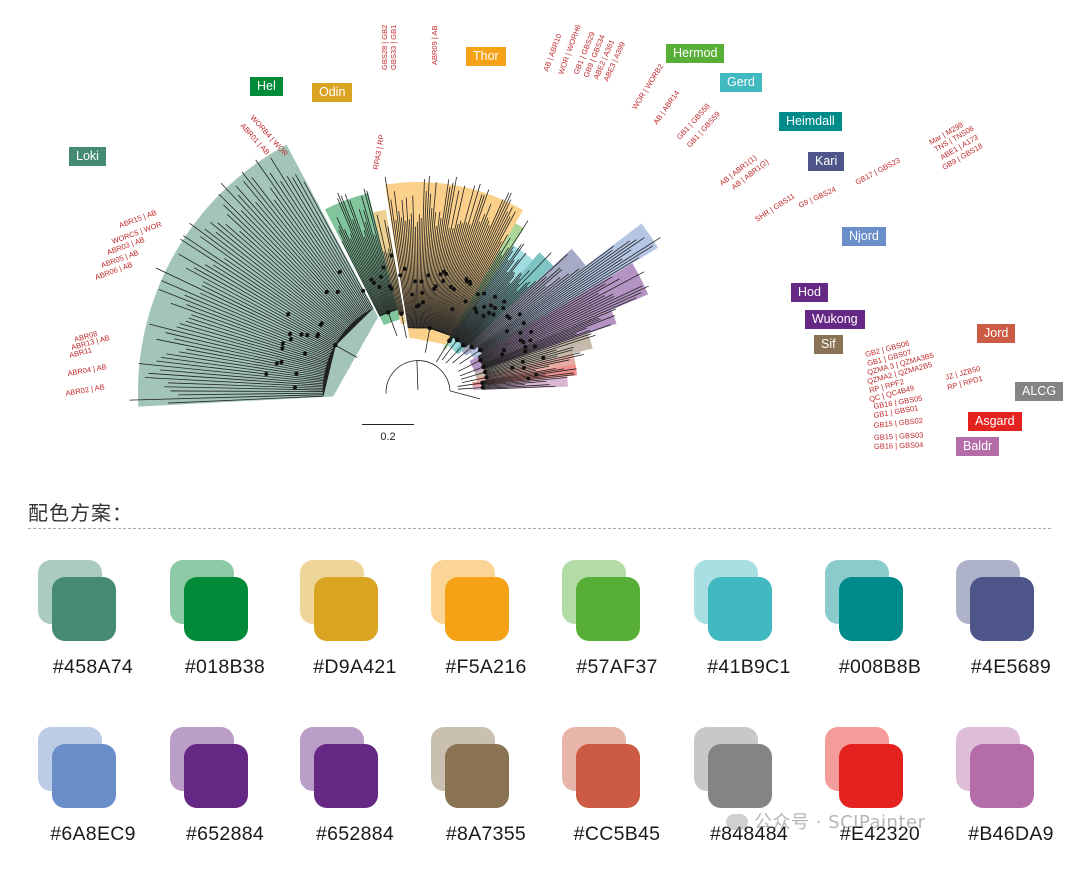  I want to click on clade-label-thor: Thor, so click(486, 56).